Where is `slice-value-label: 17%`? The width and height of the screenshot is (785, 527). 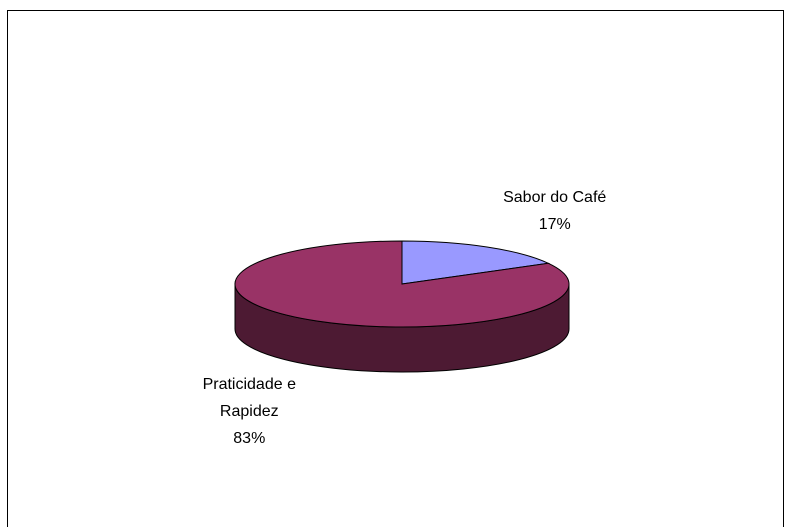 slice-value-label: 17% is located at coordinates (554, 225).